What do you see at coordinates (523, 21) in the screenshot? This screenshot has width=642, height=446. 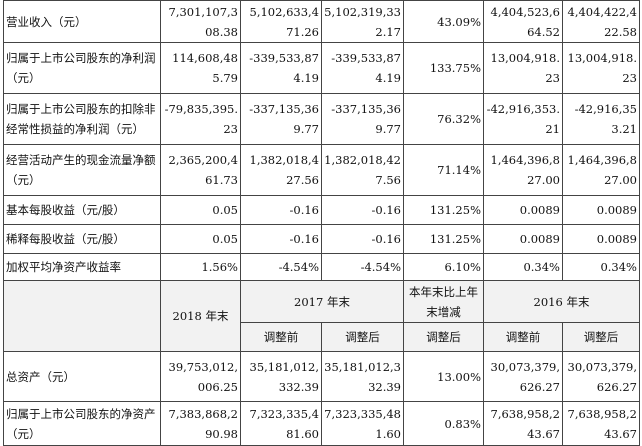 I see `cell-value: 4,404,523,664.52` at bounding box center [523, 21].